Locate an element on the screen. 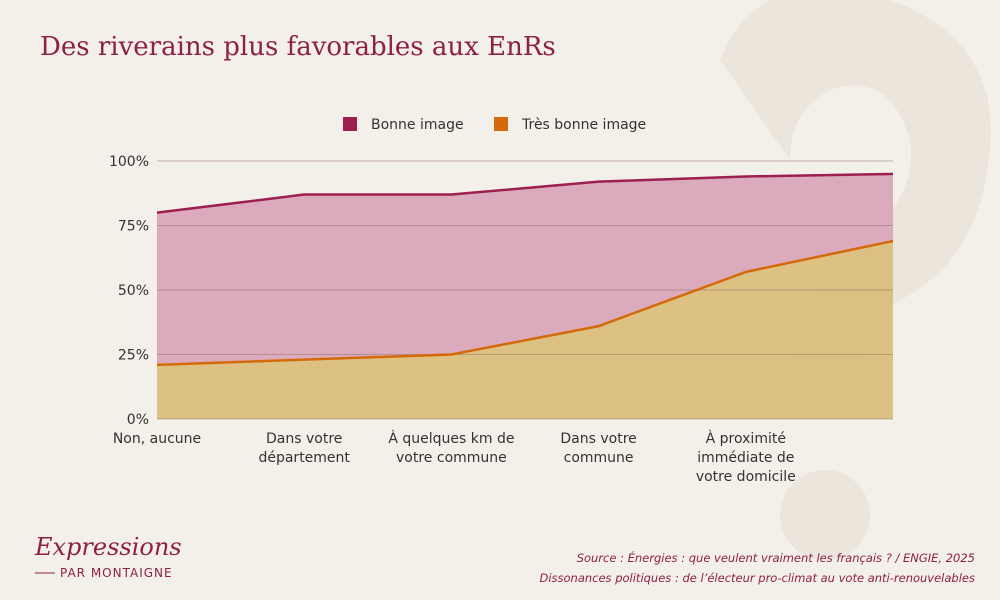 This screenshot has width=1000, height=600. x-tick-label: À quelques km de votre commune is located at coordinates (451, 448).